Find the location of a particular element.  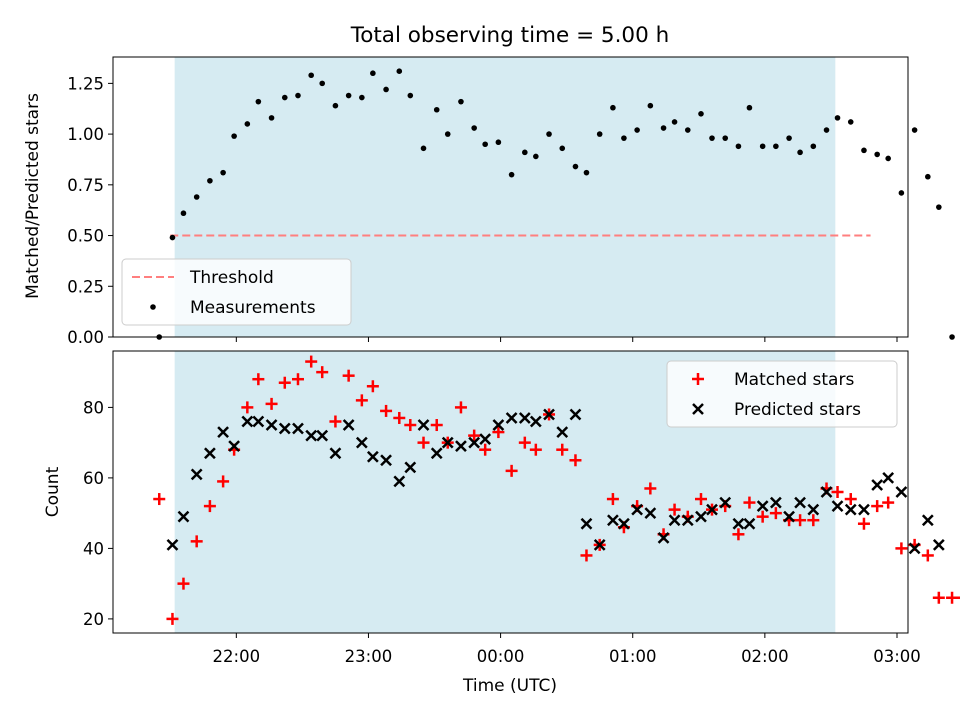

figure-title: Total observing time = 5.00 h is located at coordinates (510, 35).